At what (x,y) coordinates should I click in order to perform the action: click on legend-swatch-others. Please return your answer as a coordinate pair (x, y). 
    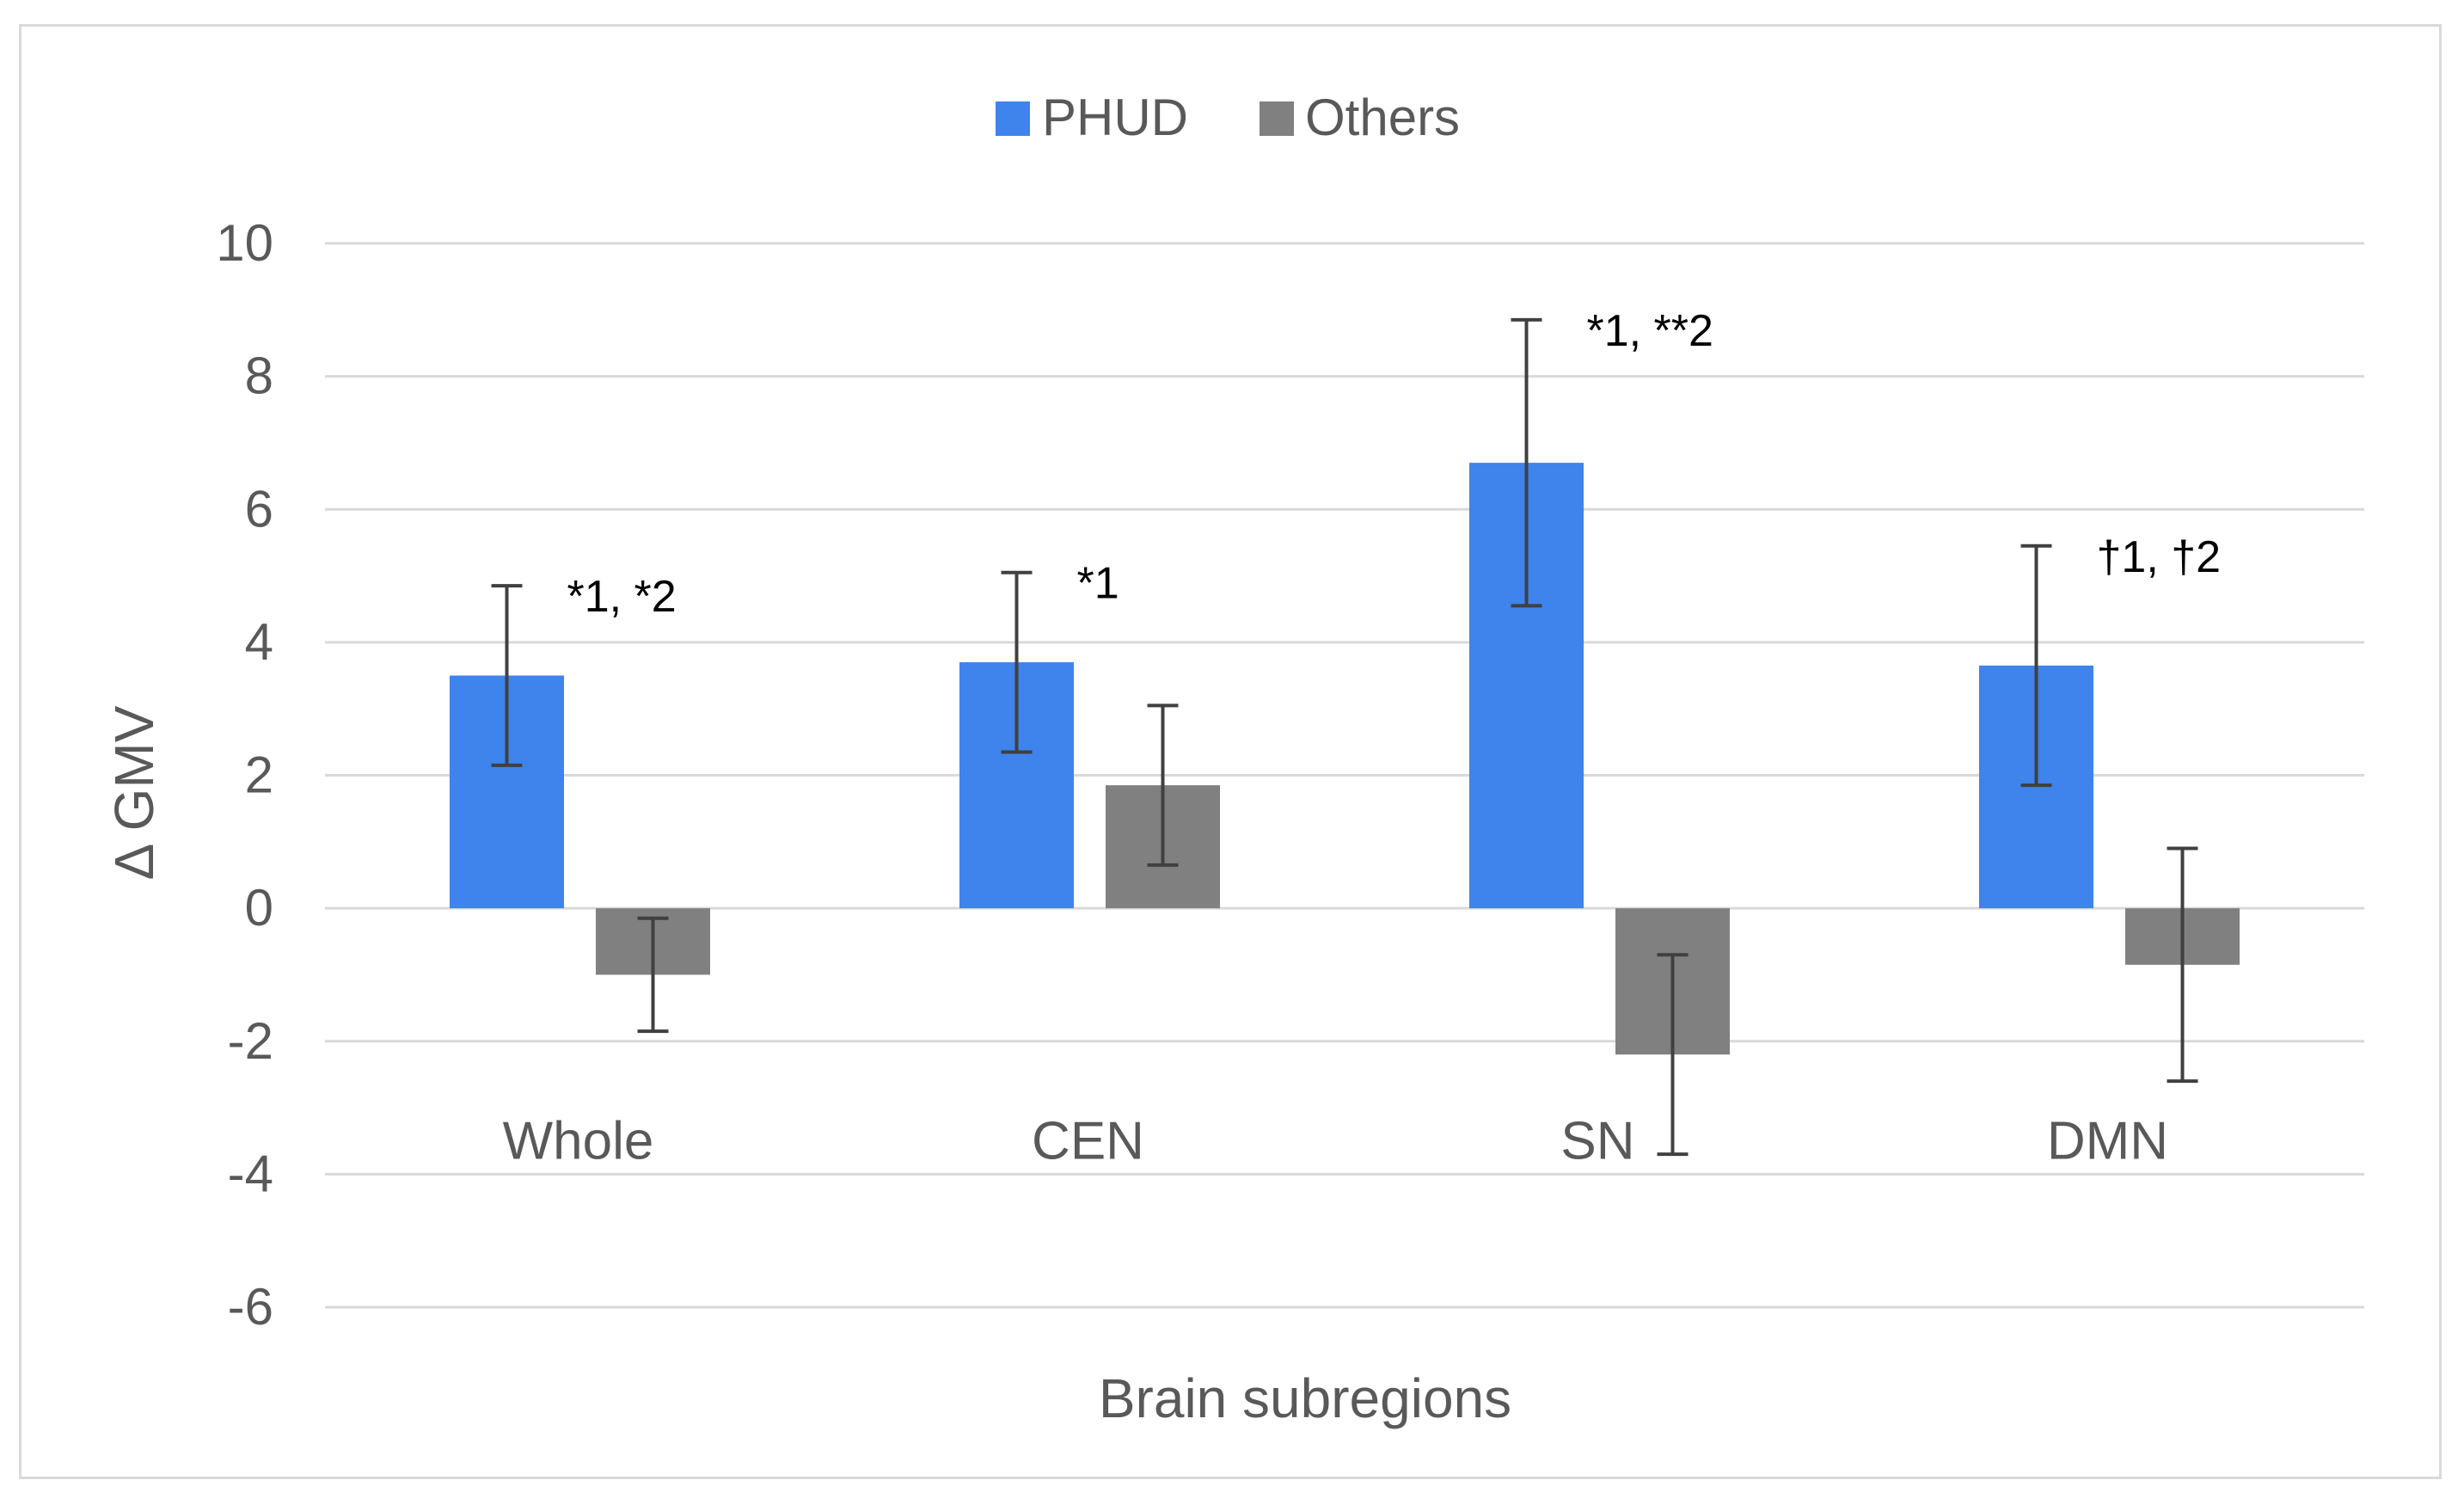
    Looking at the image, I should click on (1277, 118).